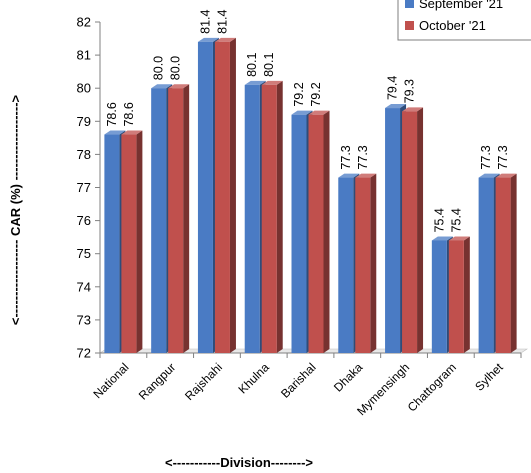 The width and height of the screenshot is (531, 473). What do you see at coordinates (393, 88) in the screenshot?
I see `data-label: 79.4` at bounding box center [393, 88].